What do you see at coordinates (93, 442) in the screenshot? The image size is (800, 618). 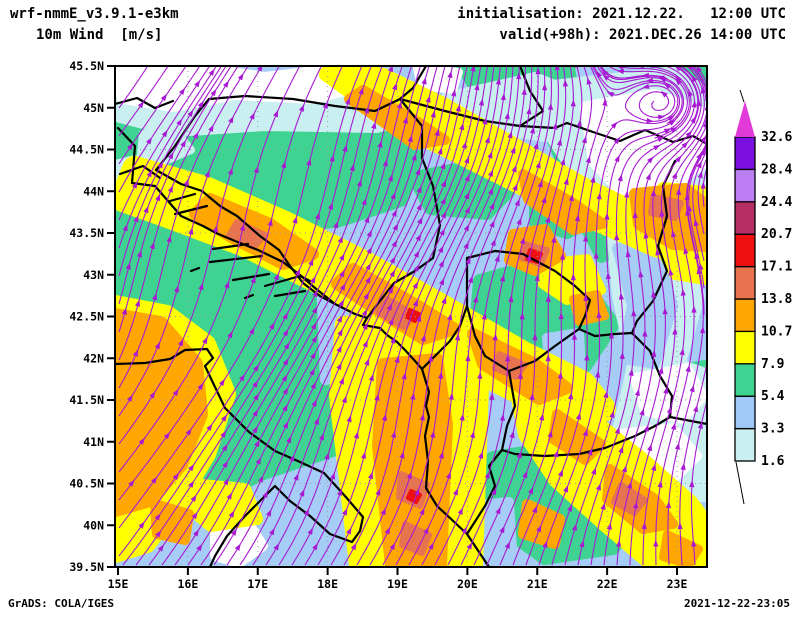 I see `lat-tick-label: 41N` at bounding box center [93, 442].